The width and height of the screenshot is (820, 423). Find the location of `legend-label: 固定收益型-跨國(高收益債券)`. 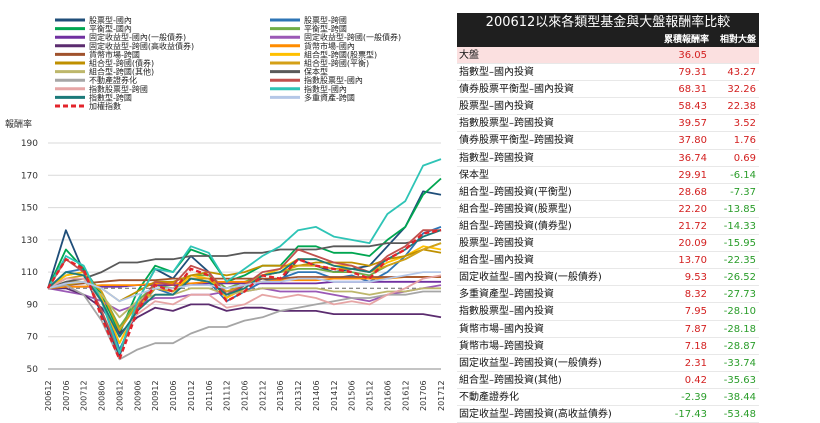

legend-label: 固定收益型-跨國(高收益債券) is located at coordinates (141, 46).